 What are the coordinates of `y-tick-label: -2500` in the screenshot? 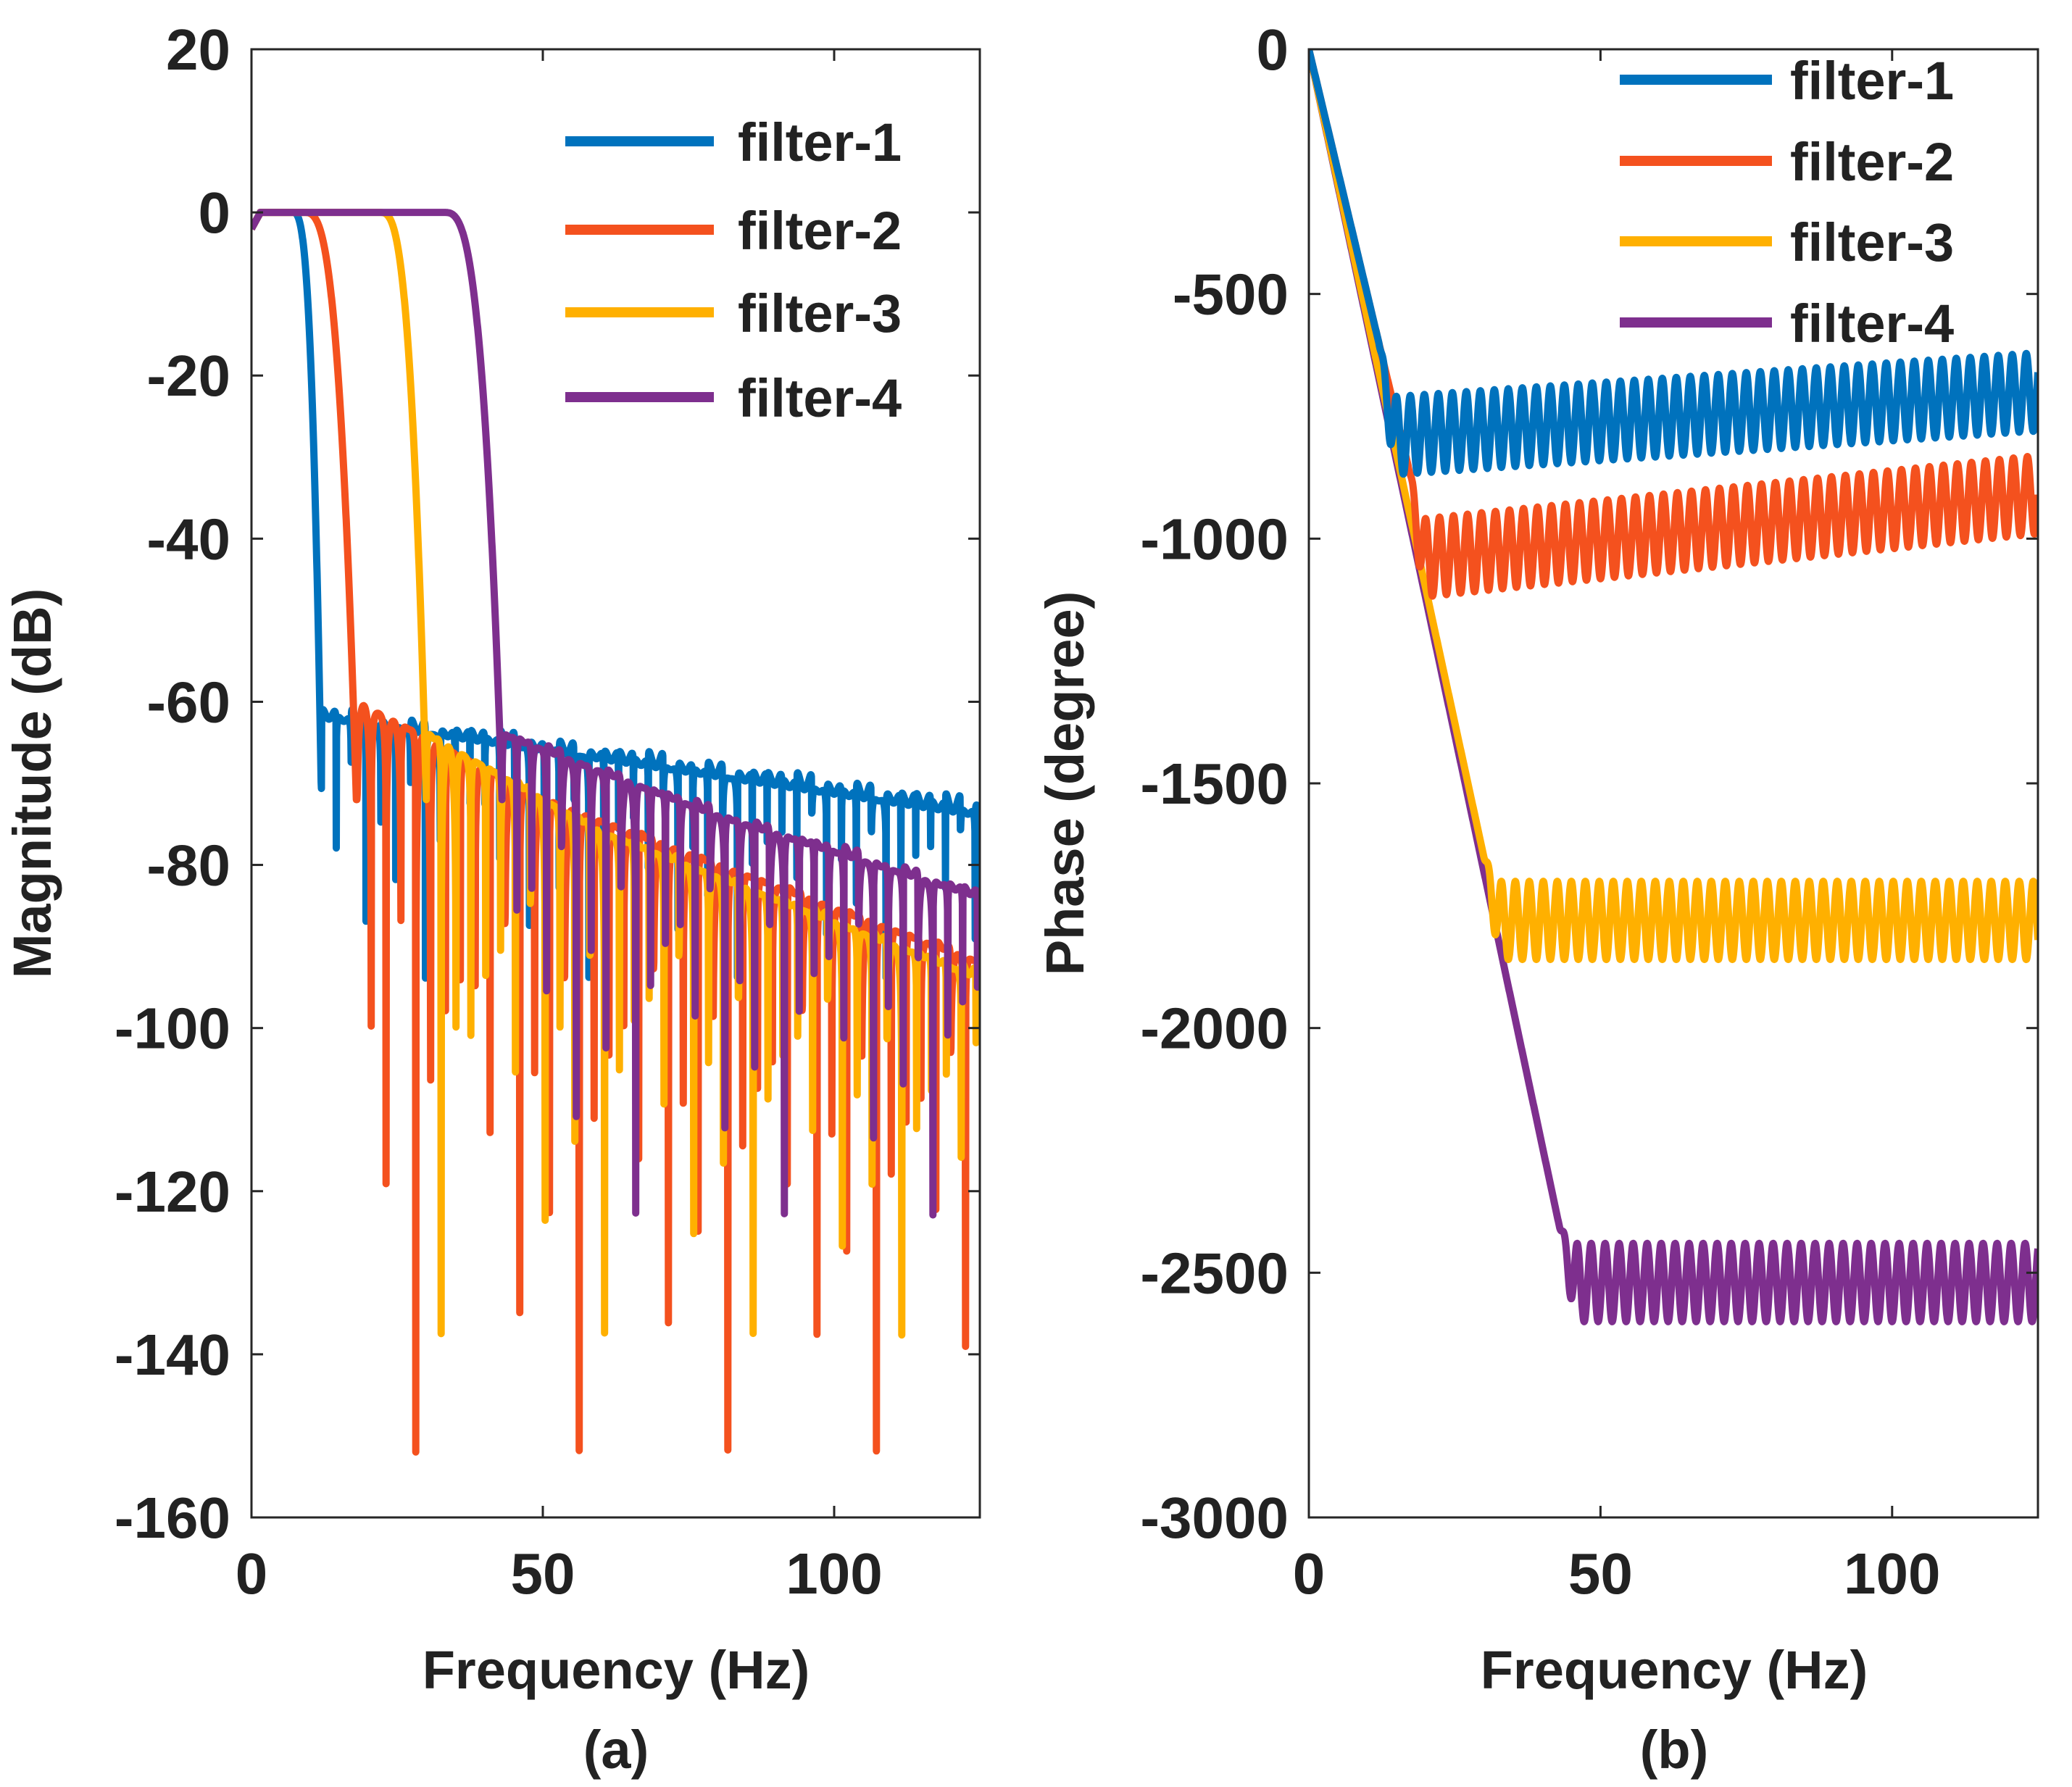 It's located at (1214, 1273).